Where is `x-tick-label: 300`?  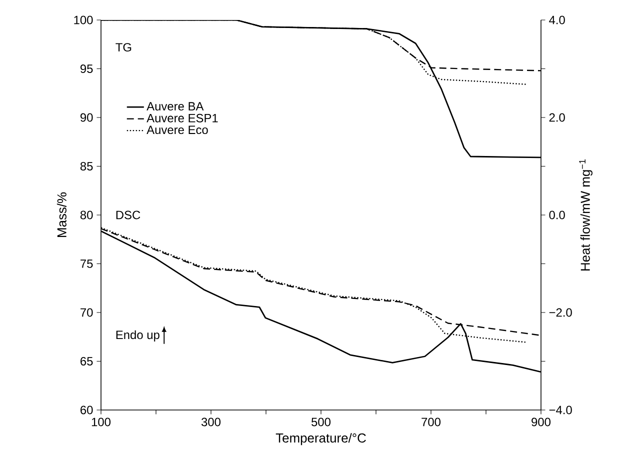
x-tick-label: 300 is located at coordinates (211, 422).